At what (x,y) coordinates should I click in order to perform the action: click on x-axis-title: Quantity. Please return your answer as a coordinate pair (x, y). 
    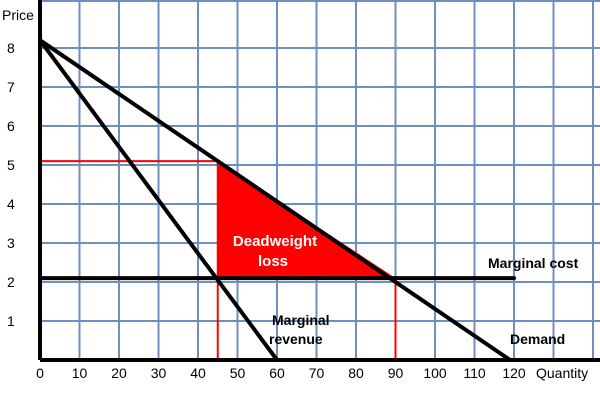
    Looking at the image, I should click on (562, 373).